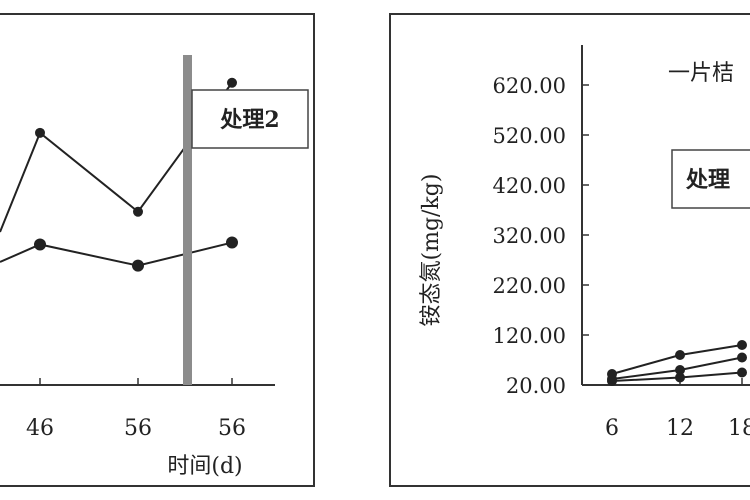 The image size is (750, 500). I want to click on left-x-tick-label: 46, so click(40, 428).